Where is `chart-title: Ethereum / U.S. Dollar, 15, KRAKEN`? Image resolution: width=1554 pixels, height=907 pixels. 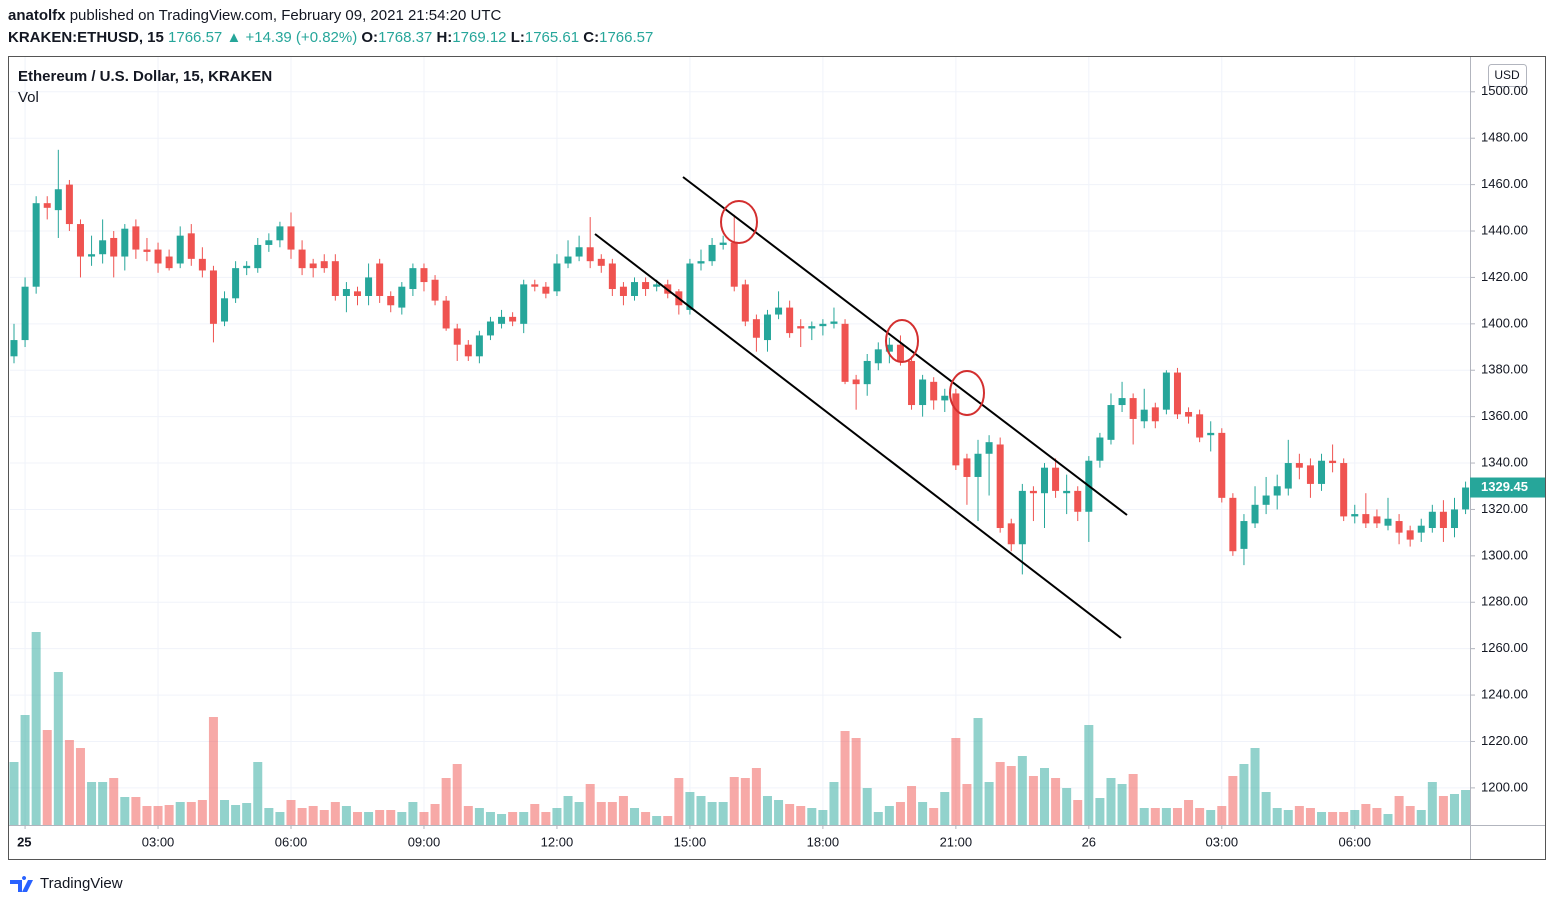 chart-title: Ethereum / U.S. Dollar, 15, KRAKEN is located at coordinates (145, 76).